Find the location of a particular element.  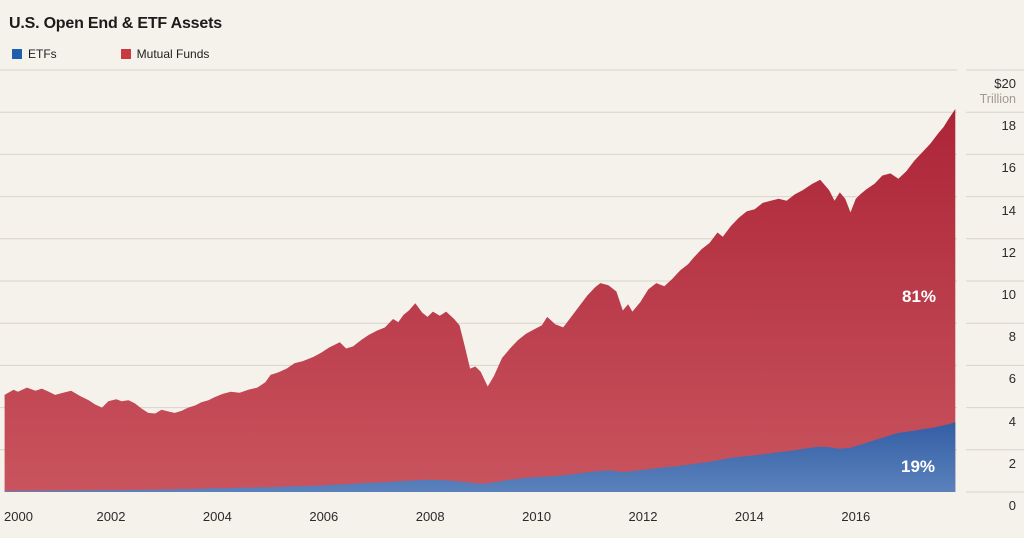

y-tick-label: 14 is located at coordinates (1008, 210).